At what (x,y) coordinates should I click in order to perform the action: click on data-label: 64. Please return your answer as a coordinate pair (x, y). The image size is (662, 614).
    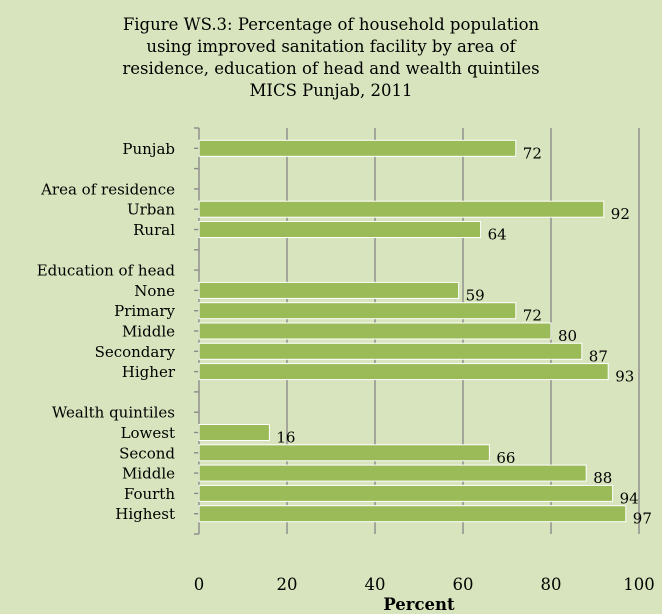
    Looking at the image, I should click on (497, 235).